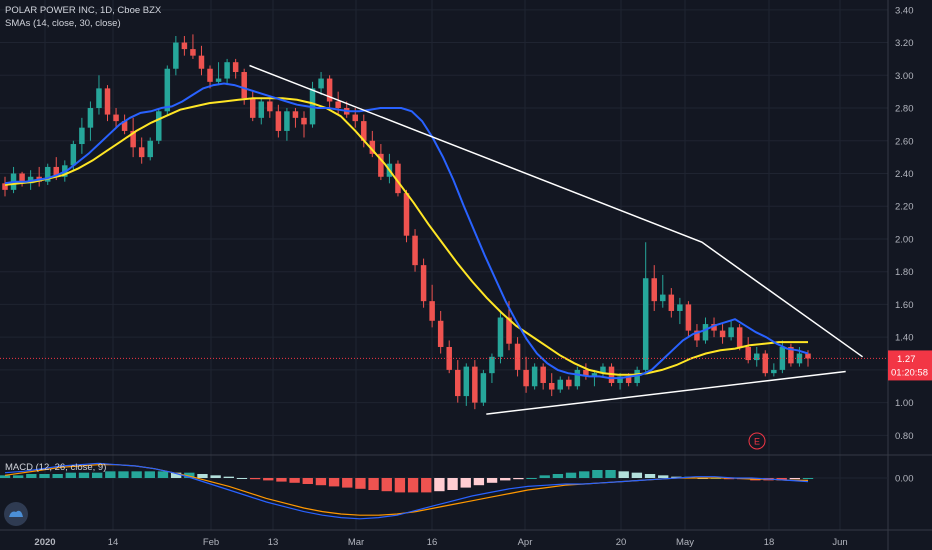 This screenshot has width=932, height=550. What do you see at coordinates (904, 338) in the screenshot?
I see `y-tick-label: 1.40` at bounding box center [904, 338].